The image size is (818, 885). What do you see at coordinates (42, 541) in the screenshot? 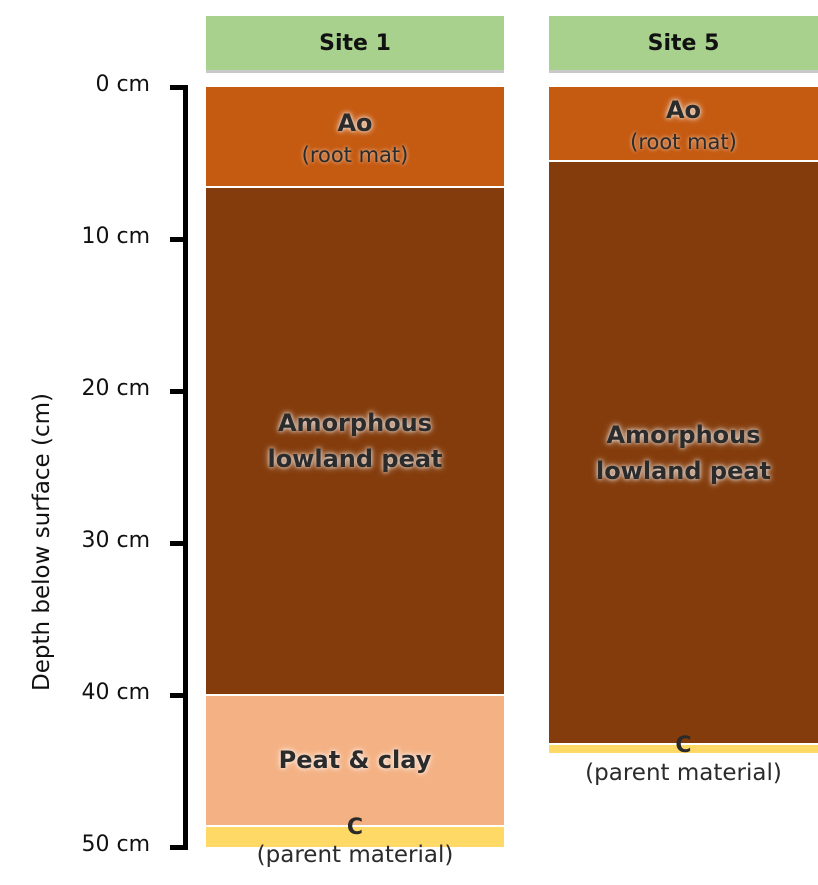
I see `axis-title: Depth below surface (cm)` at bounding box center [42, 541].